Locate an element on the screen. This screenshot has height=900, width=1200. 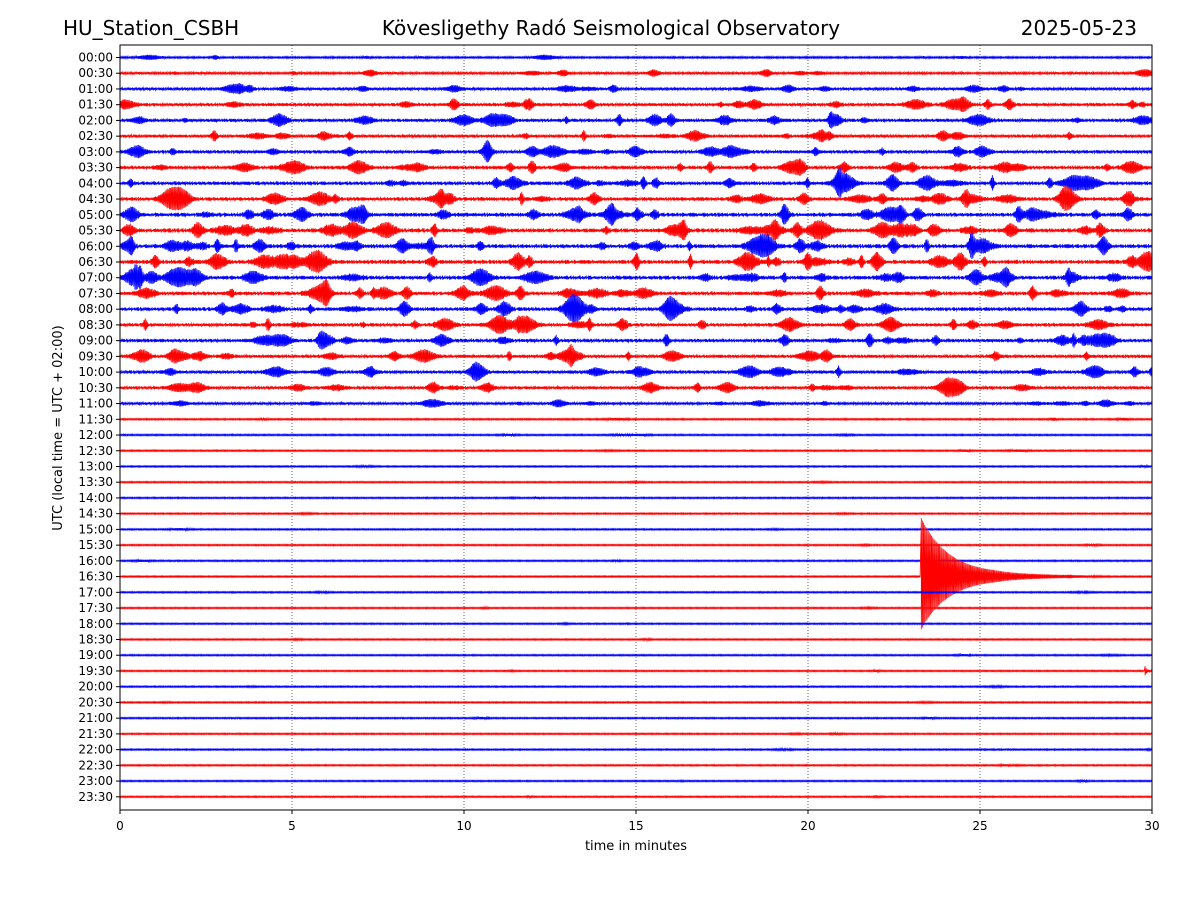
trace-2030 is located at coordinates (636, 702).